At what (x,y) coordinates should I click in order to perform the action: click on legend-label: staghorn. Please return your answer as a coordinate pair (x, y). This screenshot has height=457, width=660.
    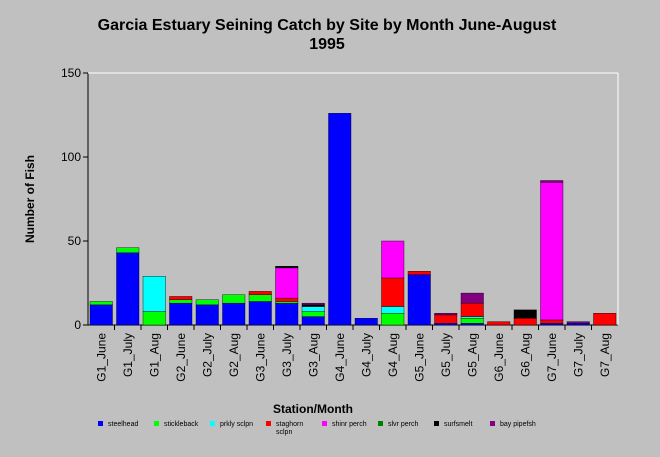
    Looking at the image, I should click on (289, 424).